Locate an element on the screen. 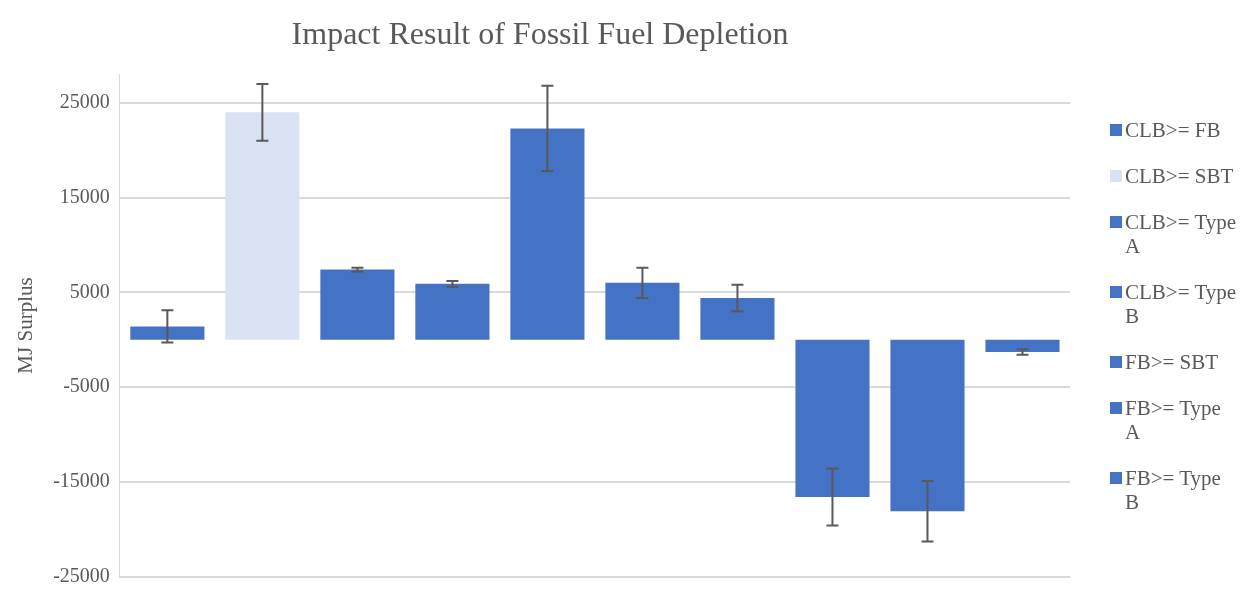 This screenshot has width=1253, height=605. legend-label: CLB>= Type B is located at coordinates (1181, 304).